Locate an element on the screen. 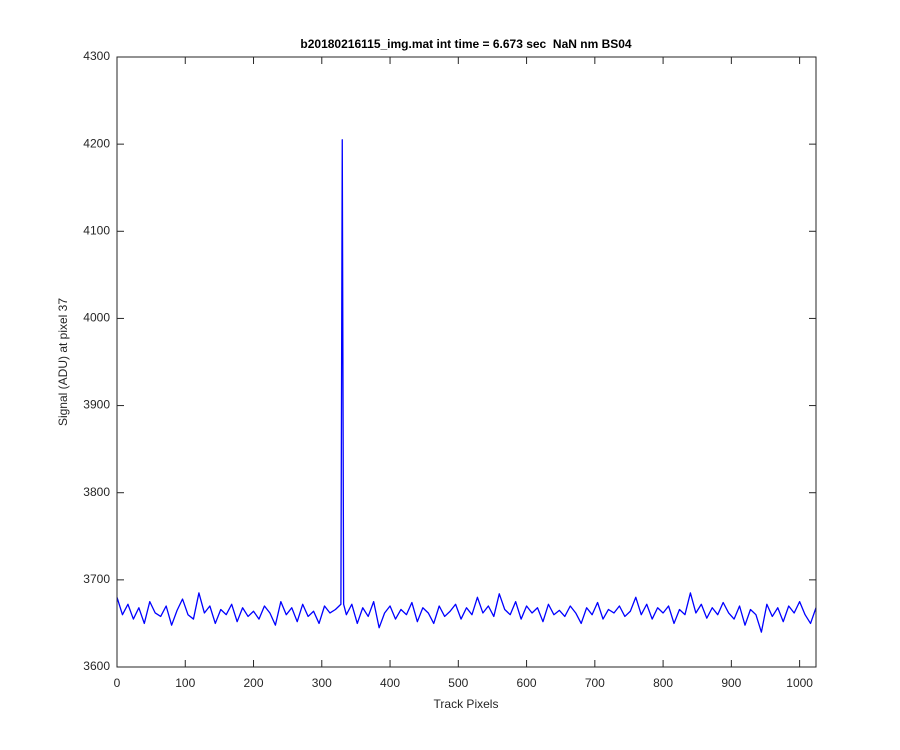 Image resolution: width=900 pixels, height=750 pixels. x-tick-label: 800 is located at coordinates (663, 683).